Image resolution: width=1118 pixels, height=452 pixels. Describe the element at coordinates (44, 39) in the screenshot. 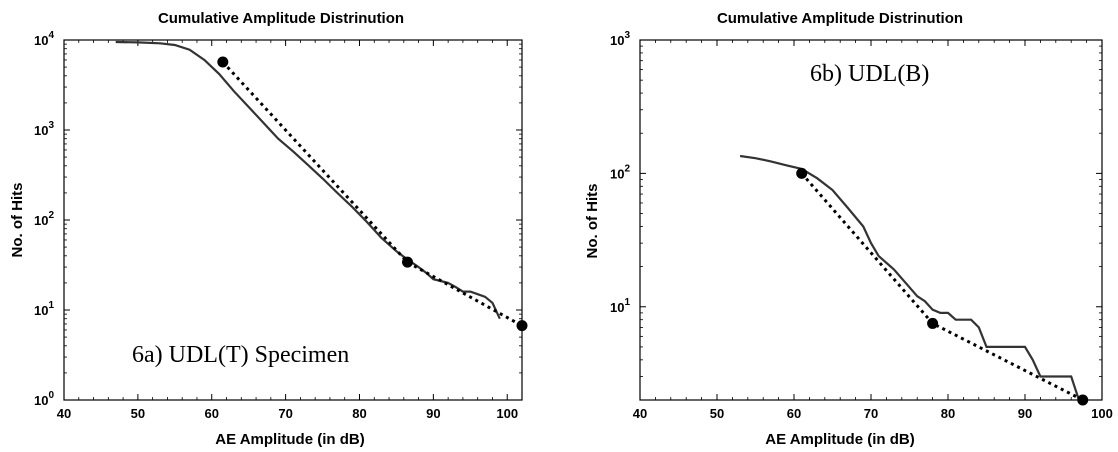

I see `y-tick-label: 10⁴` at that location.